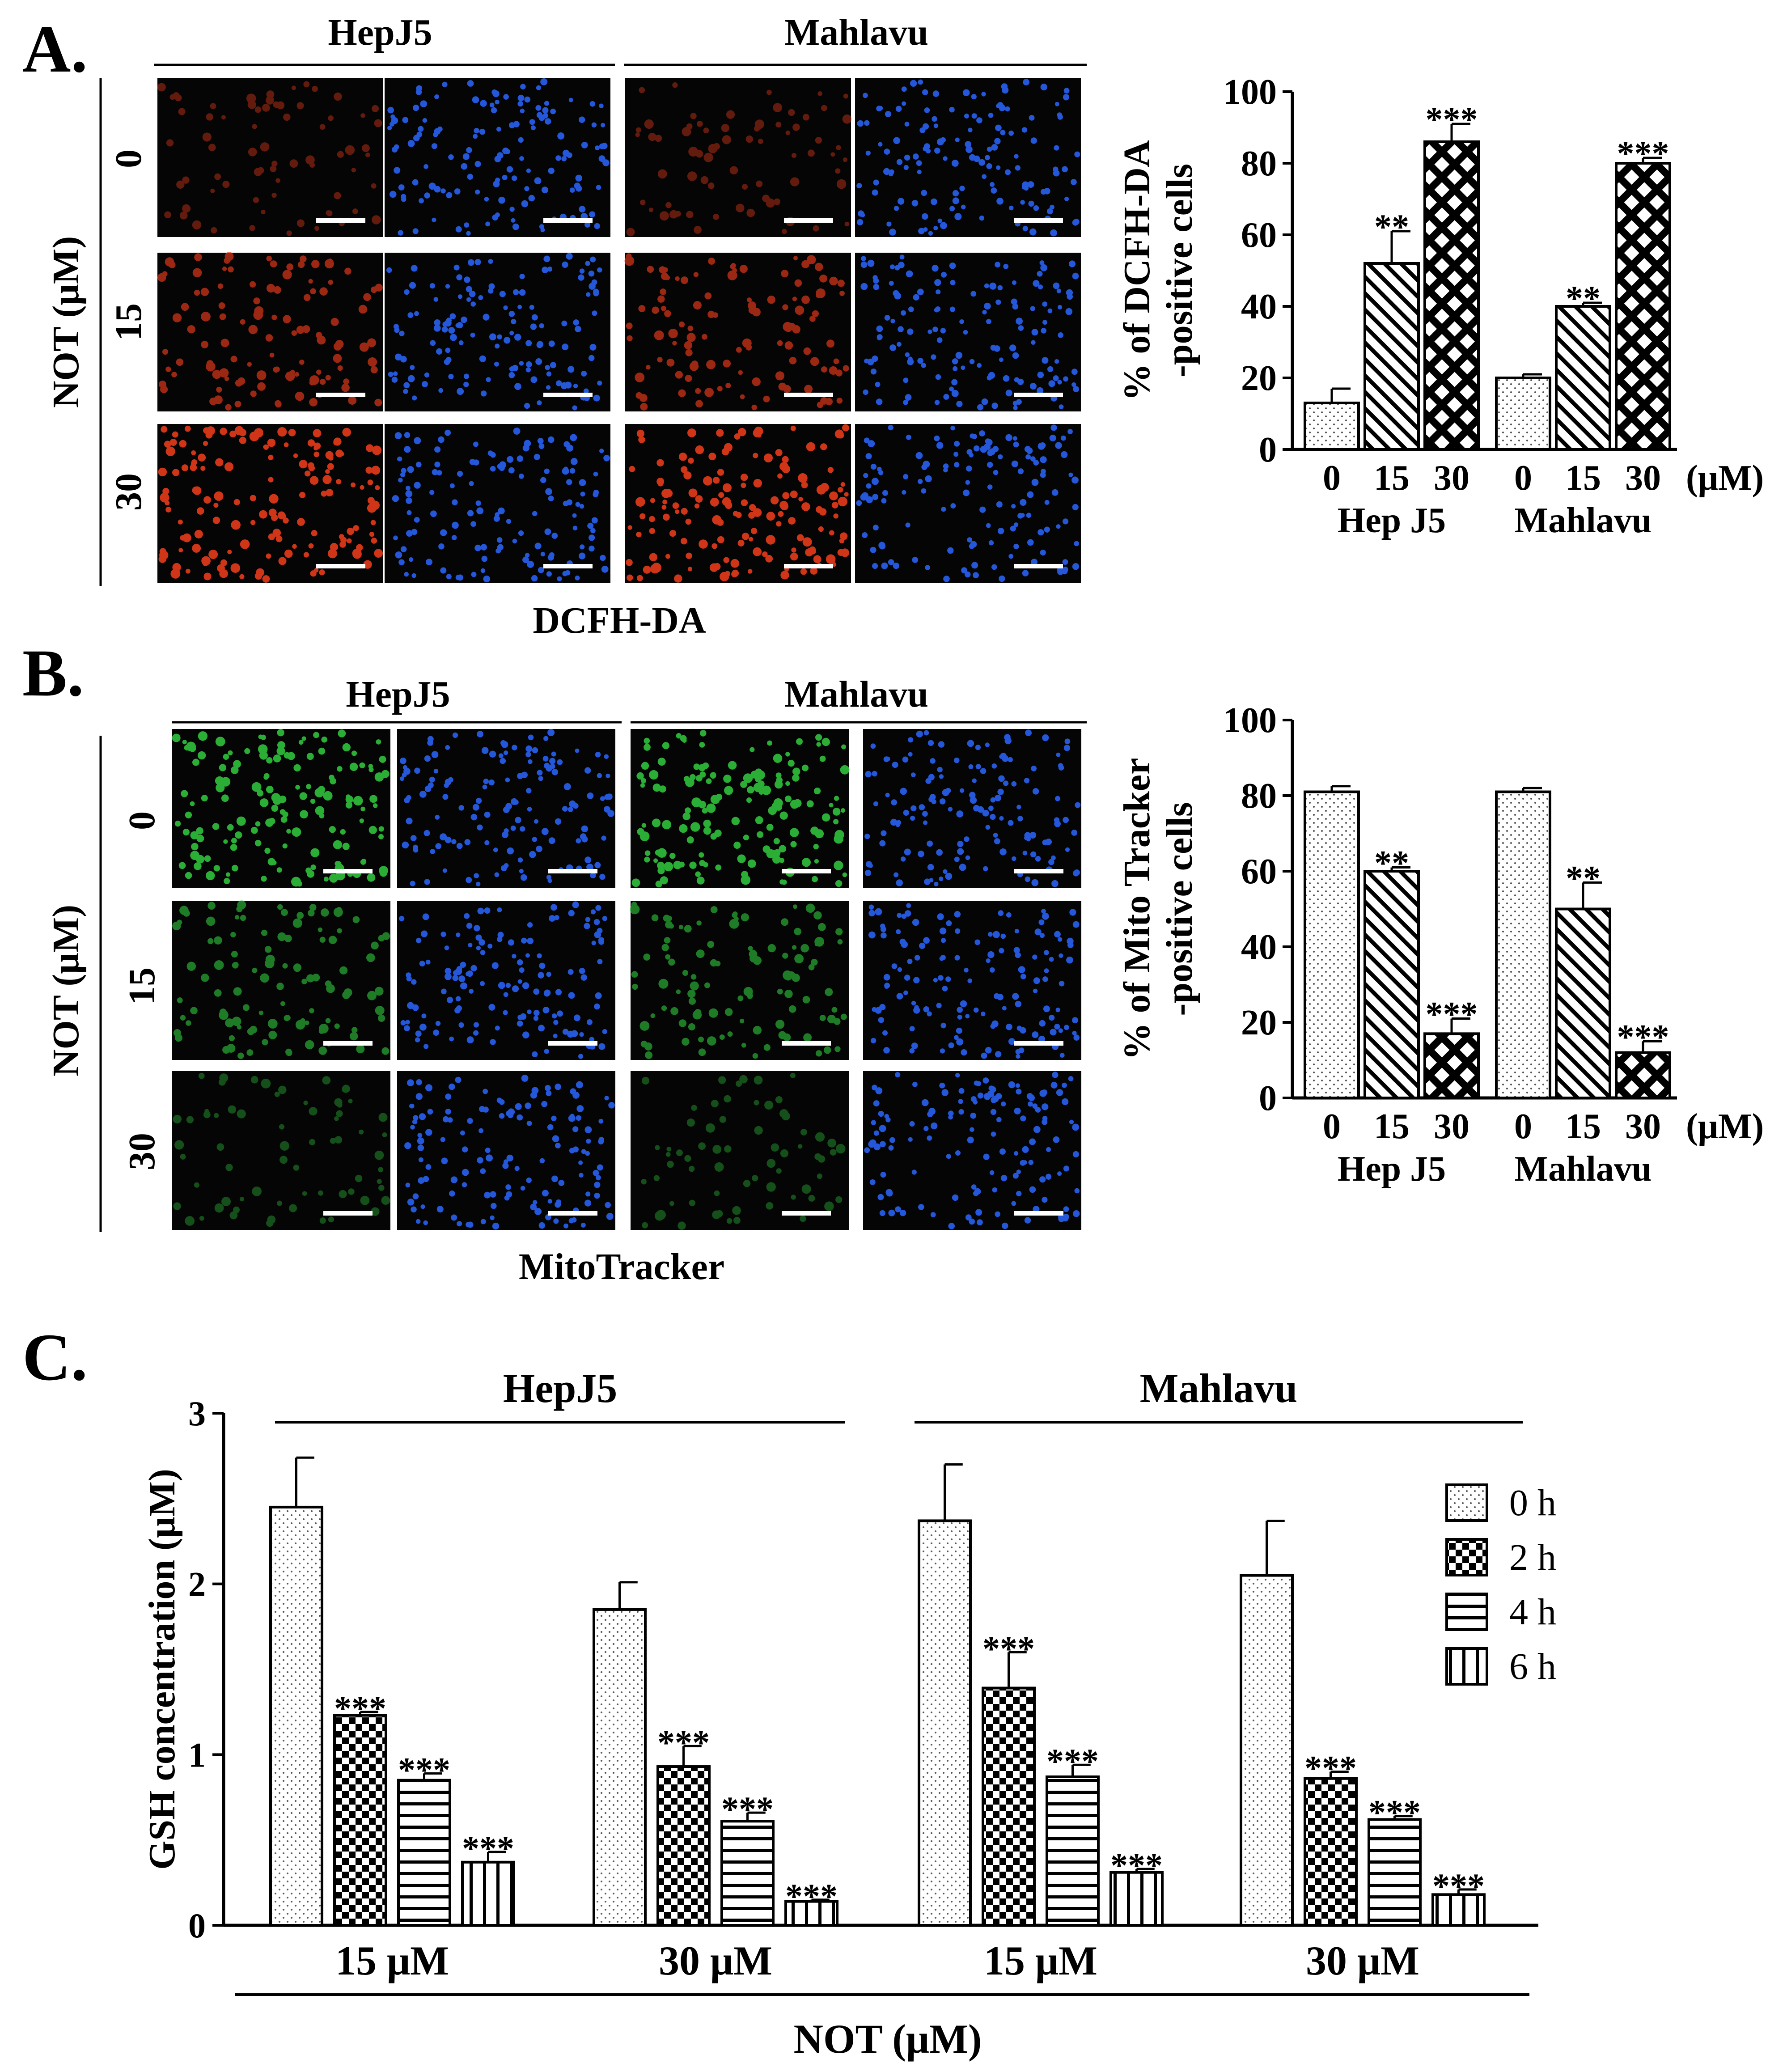  Describe the element at coordinates (1073, 1851) in the screenshot. I see `bar-4h-cat2` at that location.